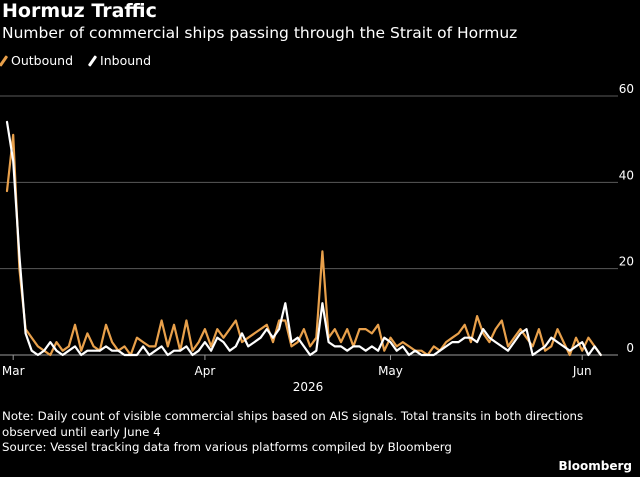 The width and height of the screenshot is (640, 477). I want to click on x-year-label: 2026, so click(308, 387).